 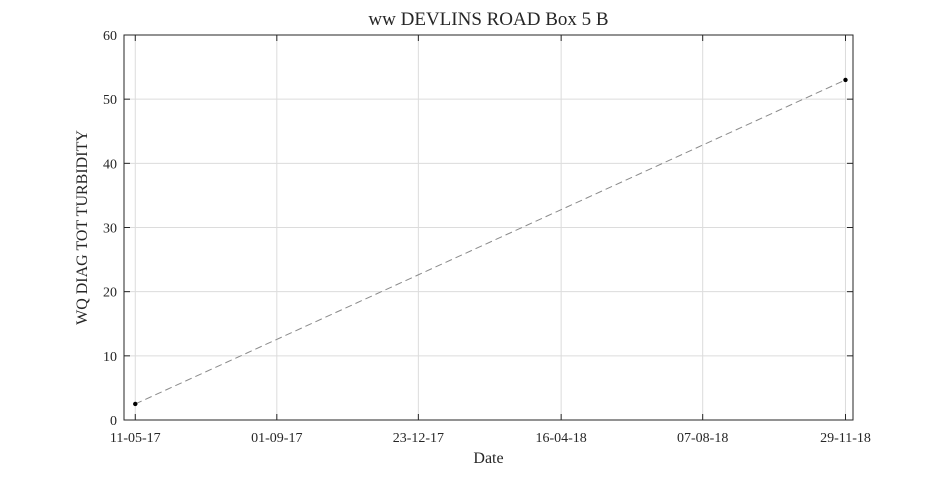 What do you see at coordinates (110, 164) in the screenshot?
I see `y-tick-label: 40` at bounding box center [110, 164].